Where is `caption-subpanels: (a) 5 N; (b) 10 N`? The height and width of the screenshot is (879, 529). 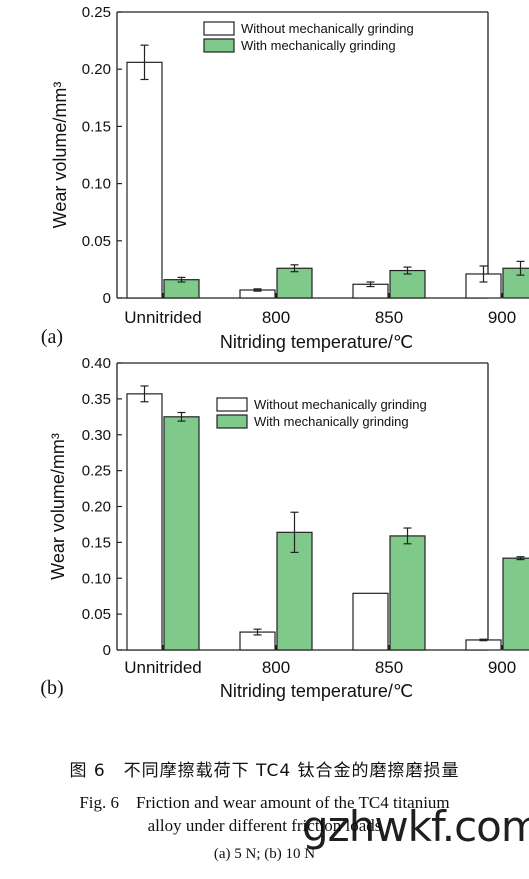
caption-subpanels: (a) 5 N; (b) 10 N is located at coordinates (264, 854).